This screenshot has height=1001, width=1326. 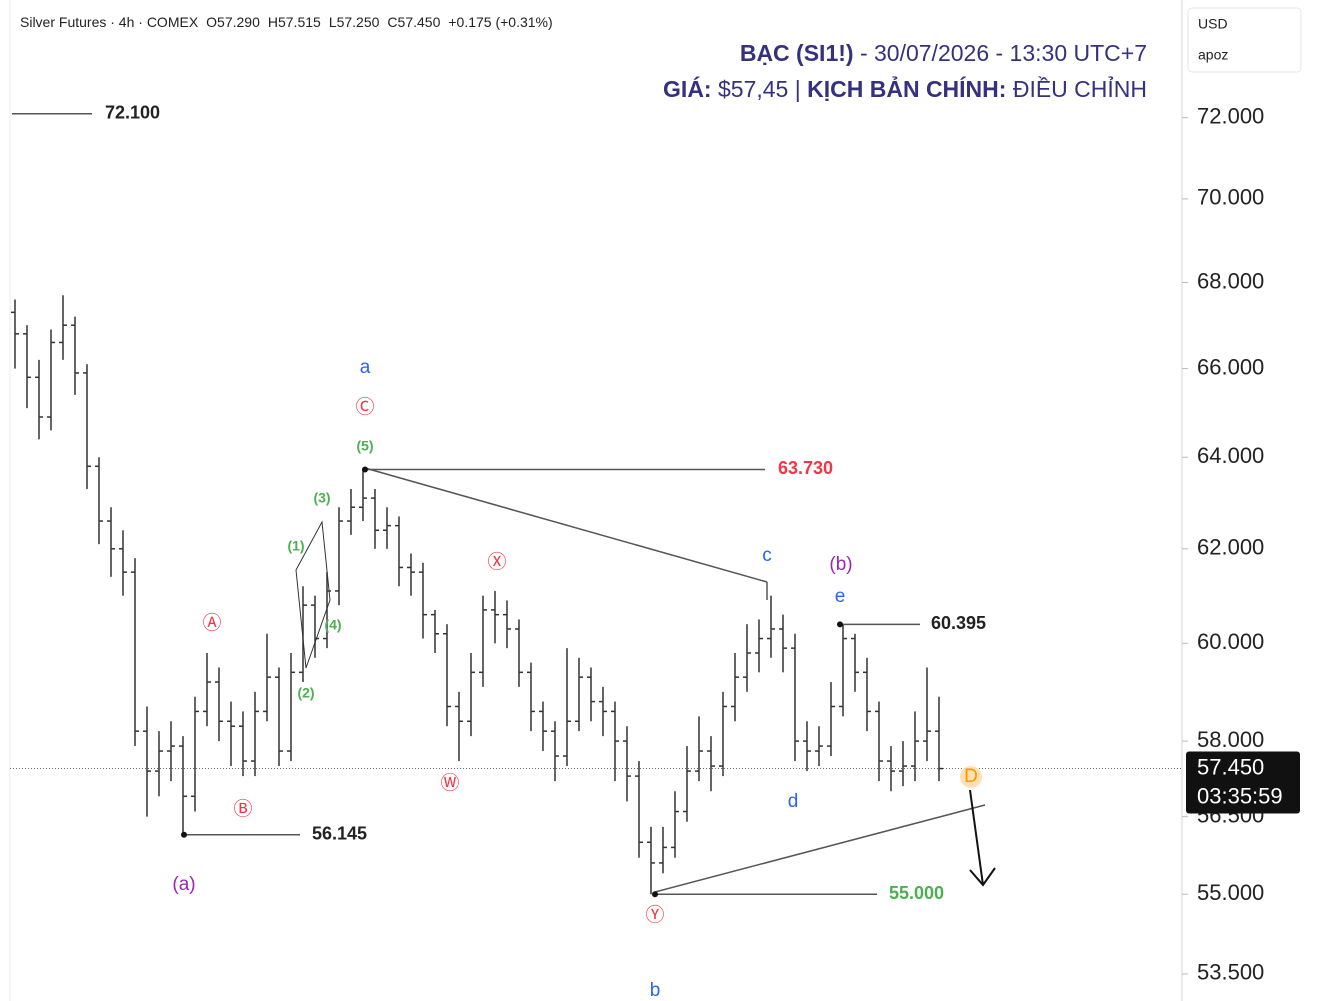 I want to click on title-part: KỊCH BẢN CHÍNH:, so click(x=906, y=88).